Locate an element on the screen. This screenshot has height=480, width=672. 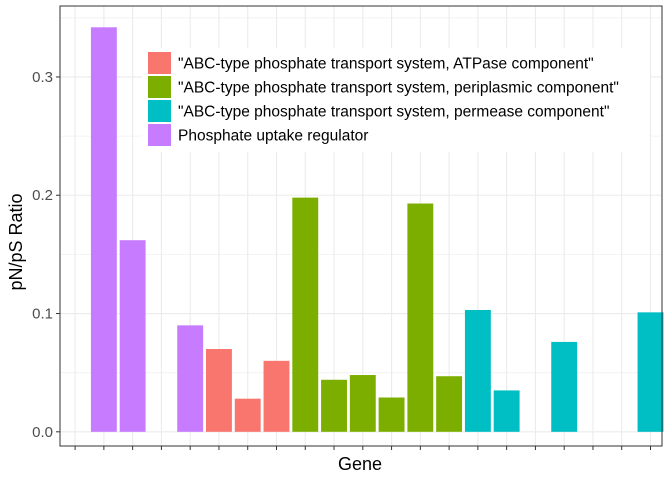
y-tick-label: 0.3 is located at coordinates (42, 77).